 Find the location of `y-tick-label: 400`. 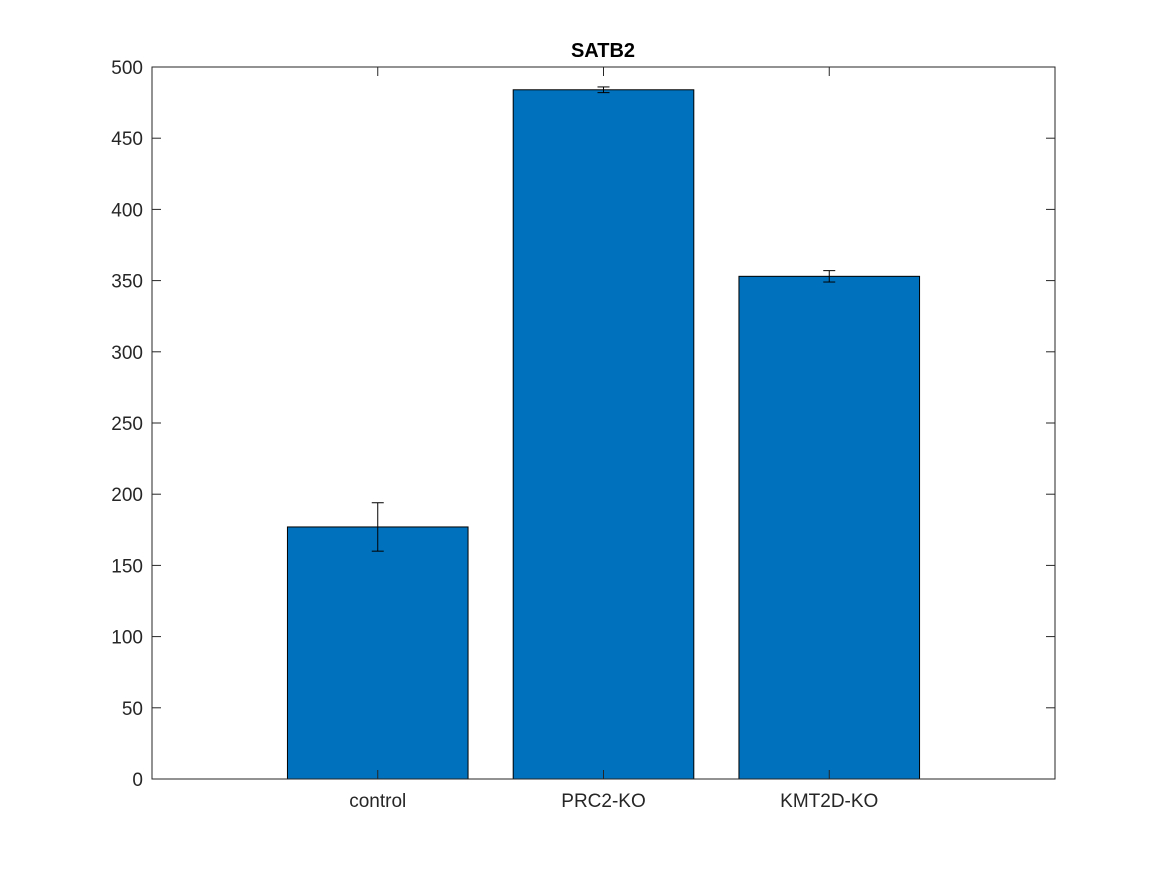

y-tick-label: 400 is located at coordinates (127, 210).